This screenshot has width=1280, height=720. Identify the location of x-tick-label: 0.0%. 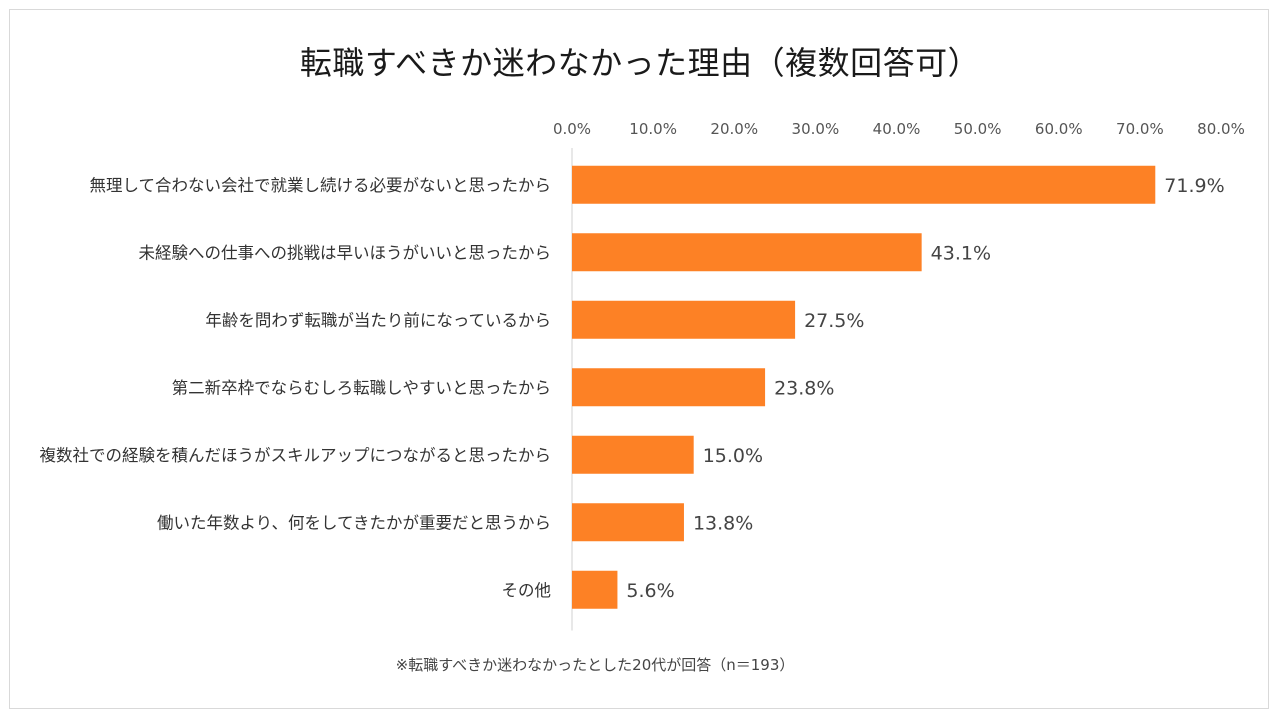
(572, 129).